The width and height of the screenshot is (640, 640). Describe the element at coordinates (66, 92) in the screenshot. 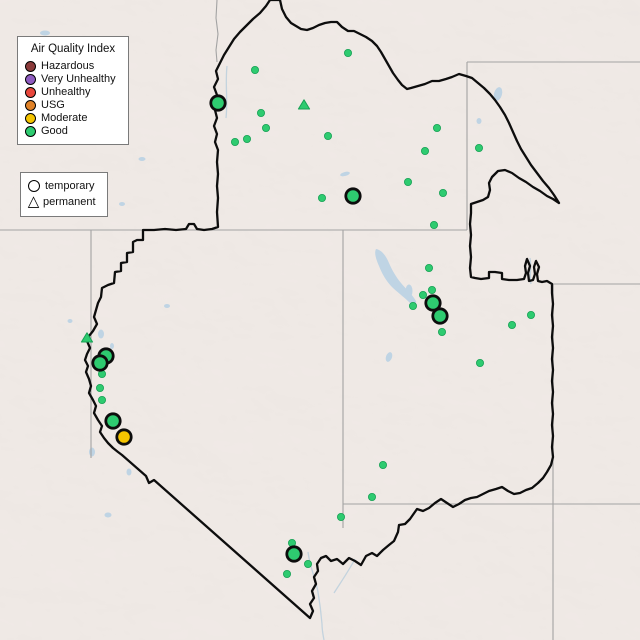

I see `legend-label: Unhealthy` at that location.